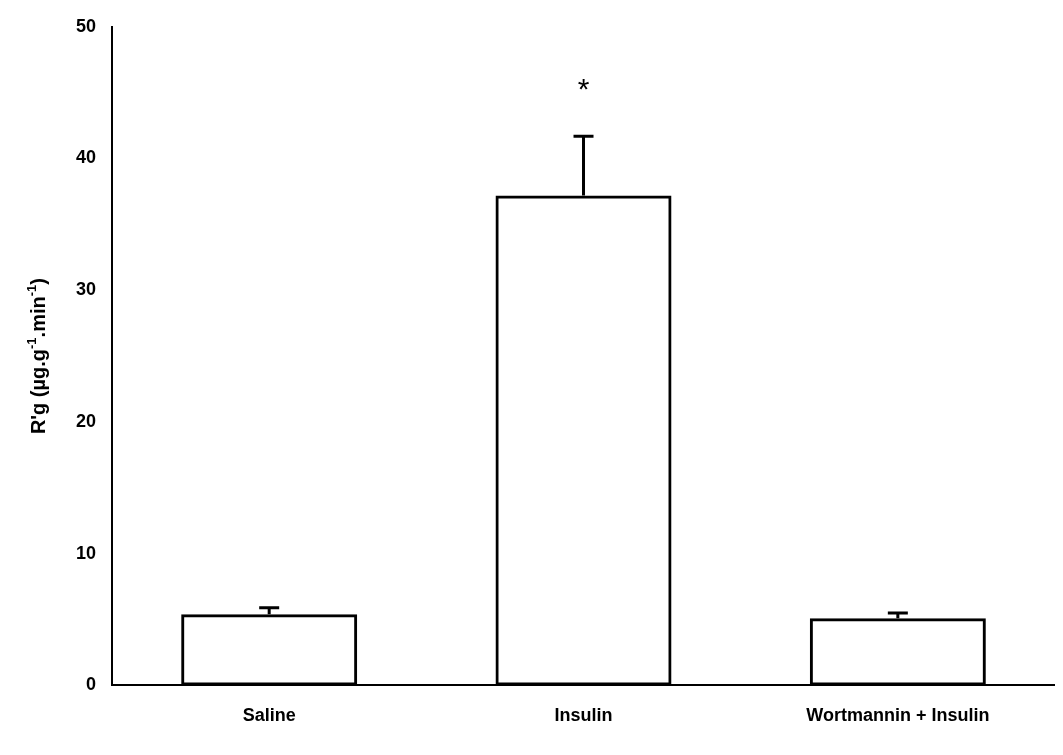 Image resolution: width=1063 pixels, height=755 pixels. Describe the element at coordinates (86, 552) in the screenshot. I see `y-tick-label: 10` at that location.